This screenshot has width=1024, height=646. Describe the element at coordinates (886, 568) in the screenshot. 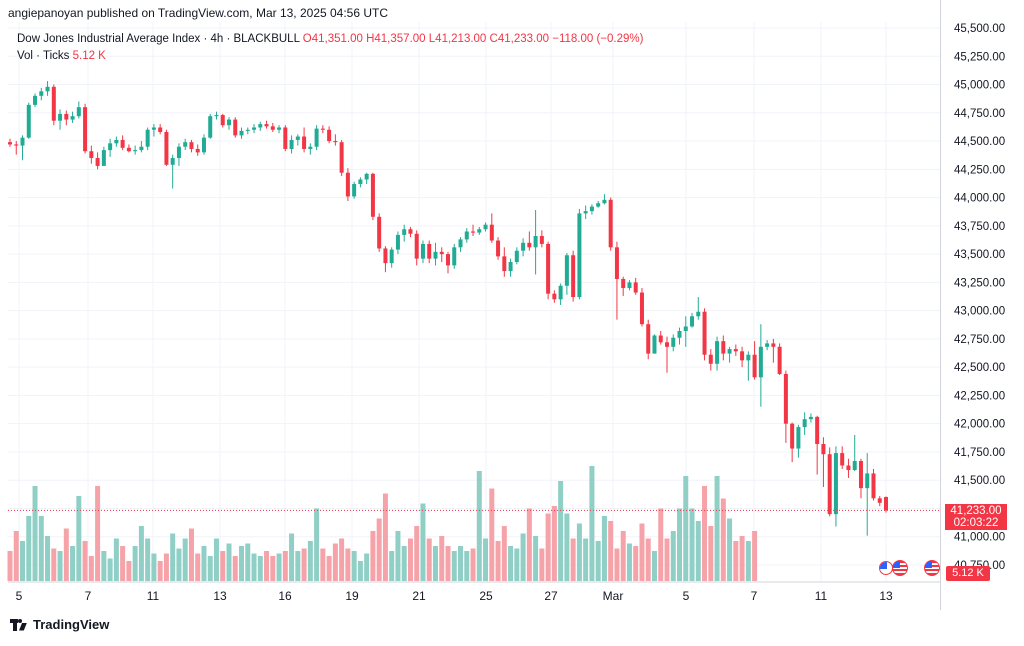

I see `event-marker-icon` at that location.